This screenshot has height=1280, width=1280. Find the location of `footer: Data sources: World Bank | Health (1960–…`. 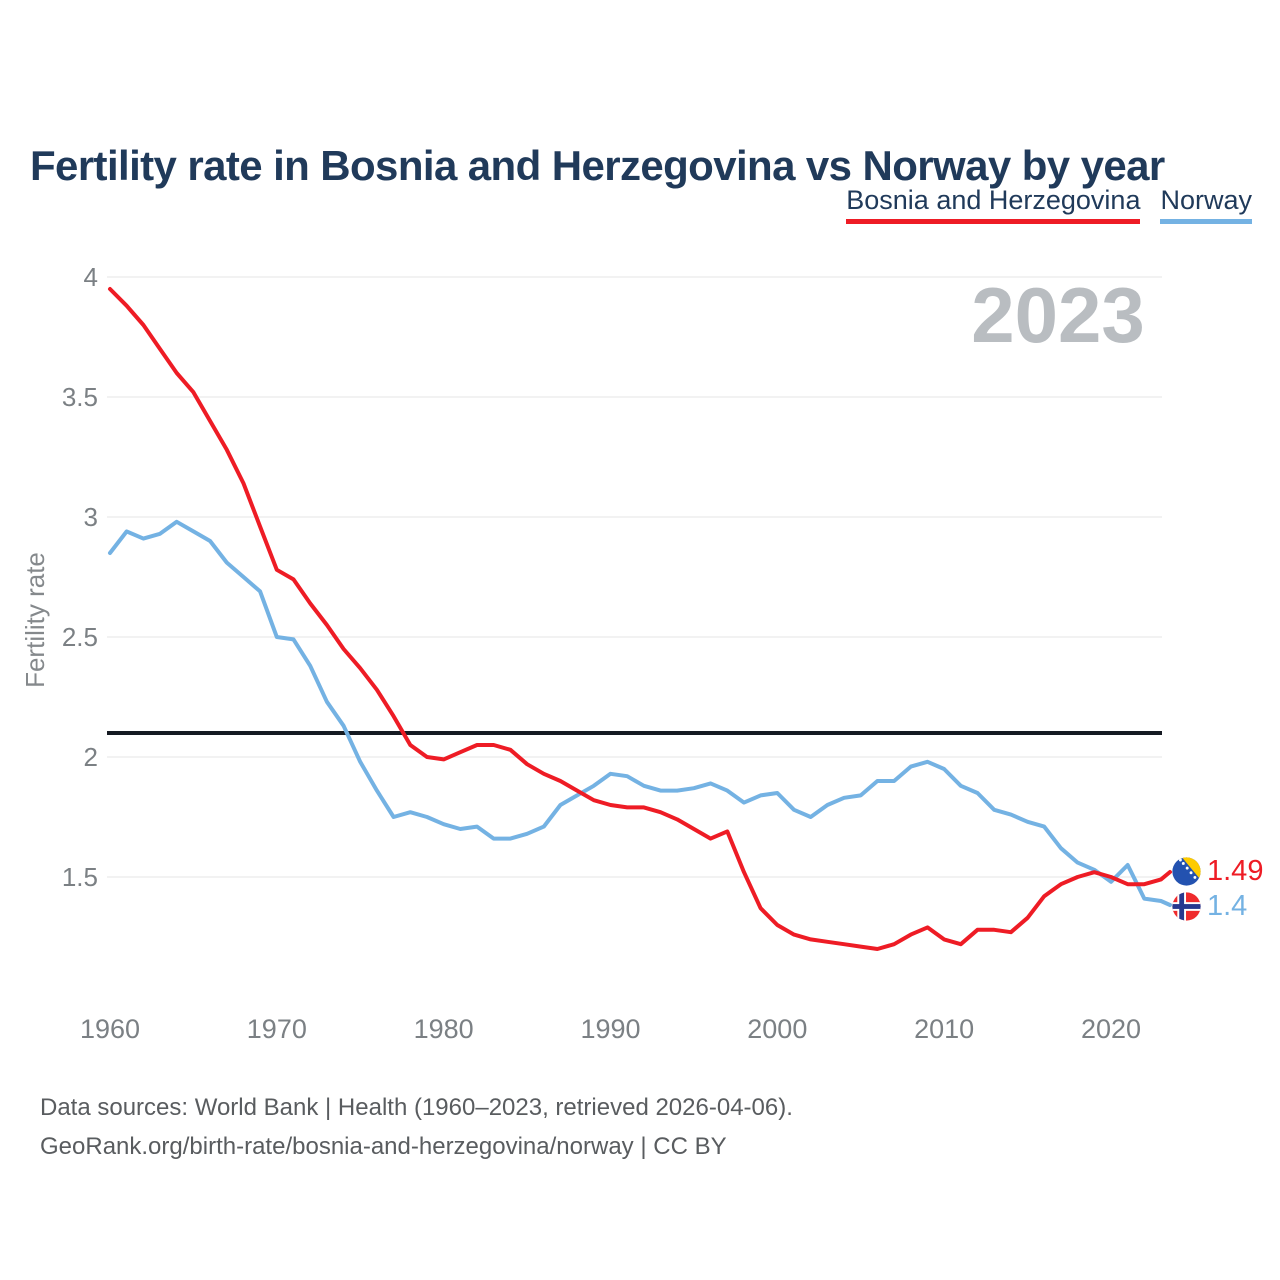

footer: Data sources: World Bank | Health (1960–… is located at coordinates (416, 1127).